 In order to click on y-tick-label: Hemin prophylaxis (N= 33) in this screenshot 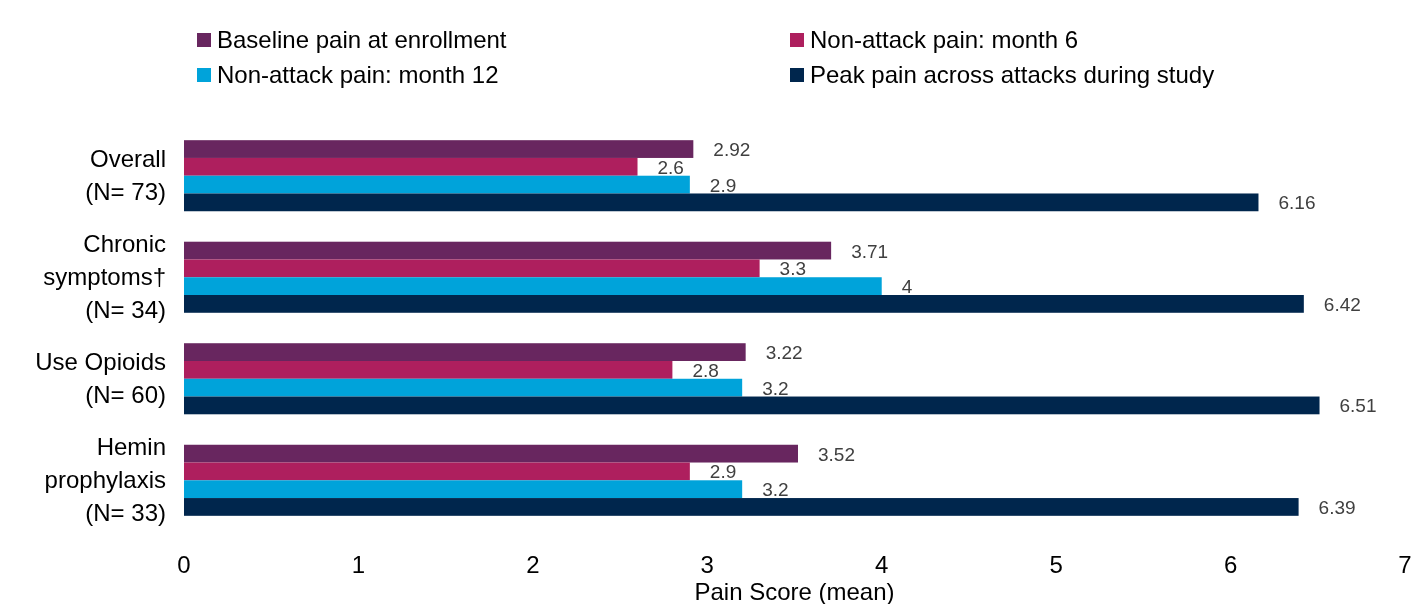, I will do `click(105, 480)`.